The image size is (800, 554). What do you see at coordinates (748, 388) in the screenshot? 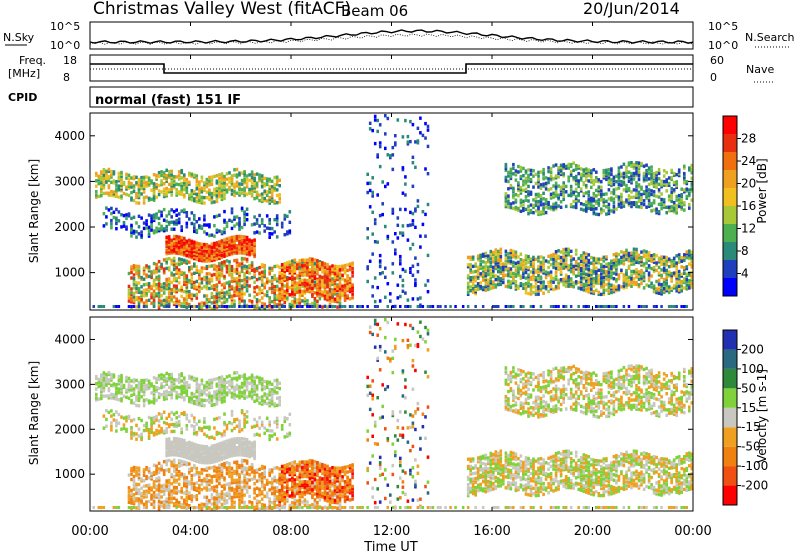
I see `colorbar-tick: 50` at bounding box center [748, 388].